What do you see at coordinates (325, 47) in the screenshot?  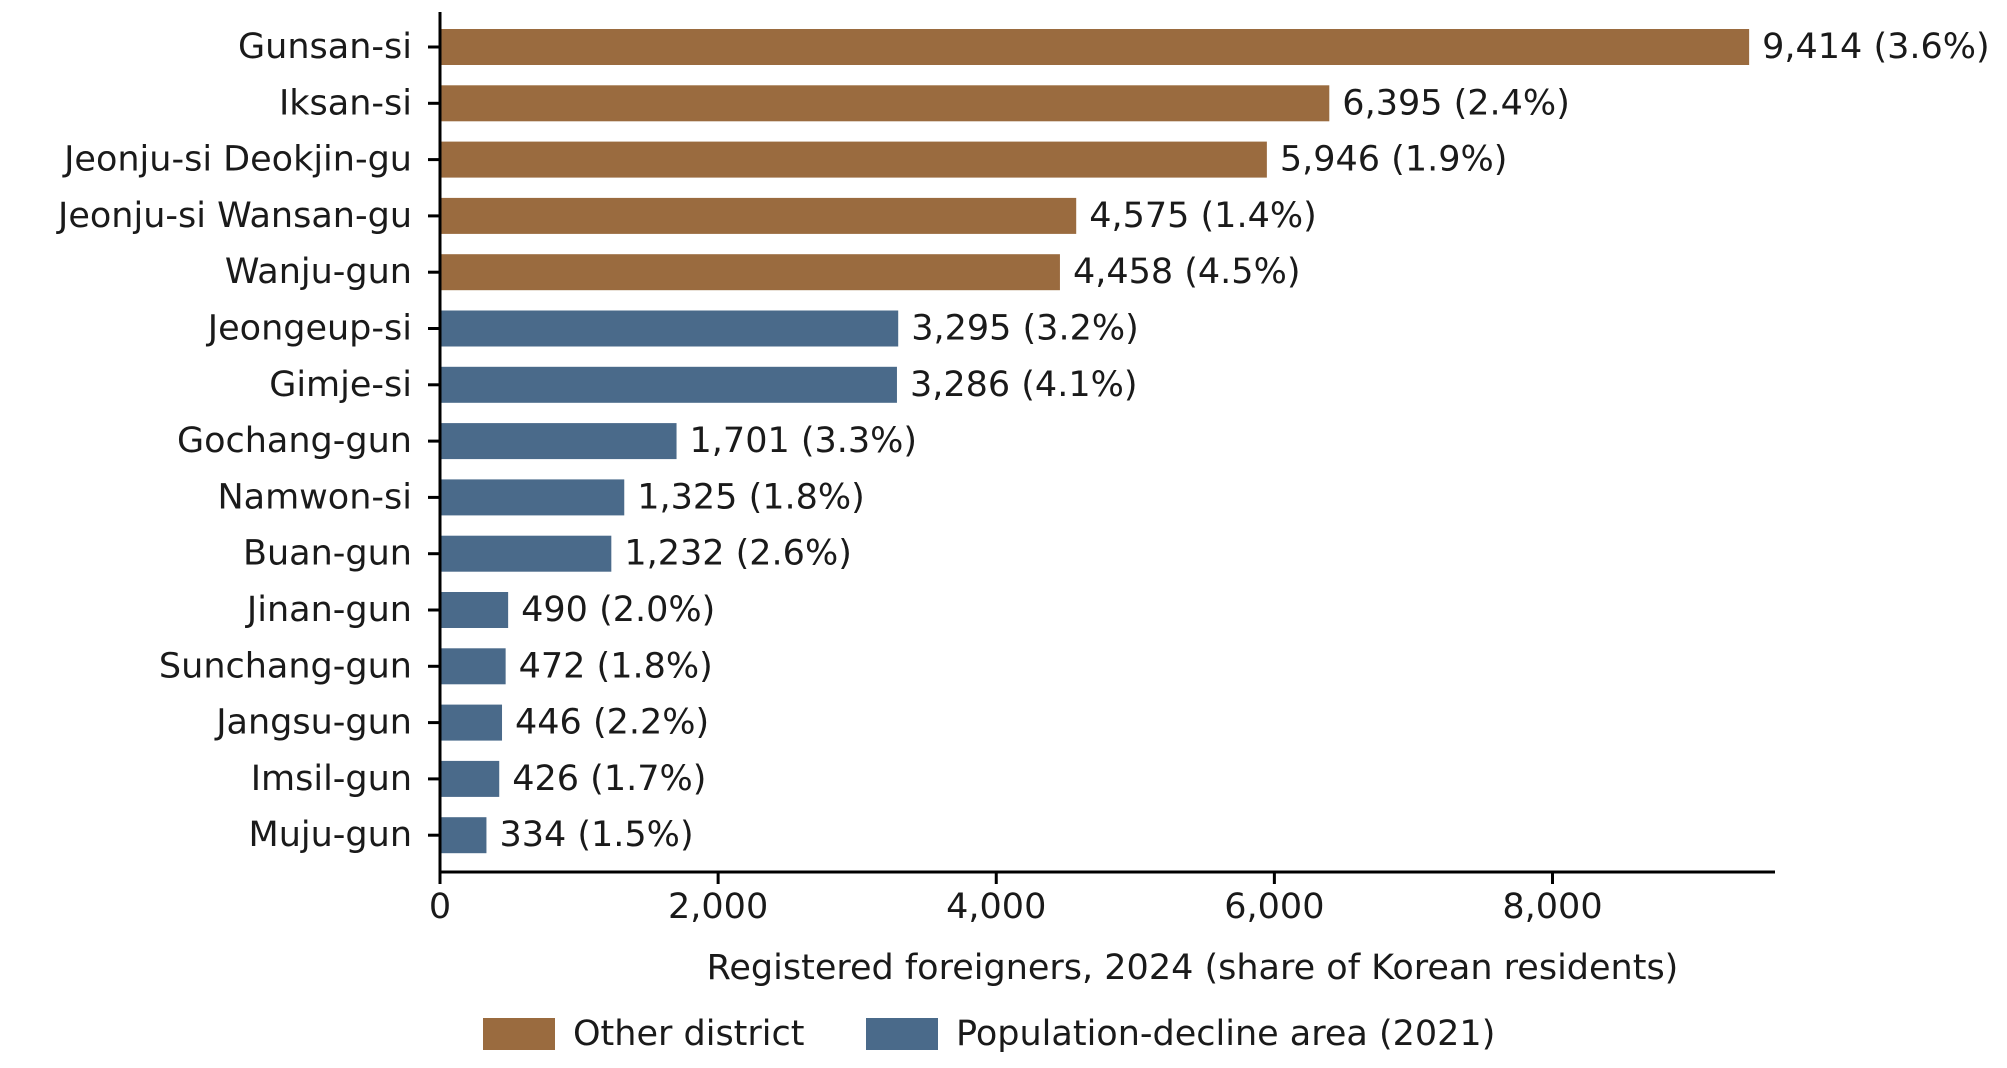 I see `category-label: Gunsan-si` at bounding box center [325, 47].